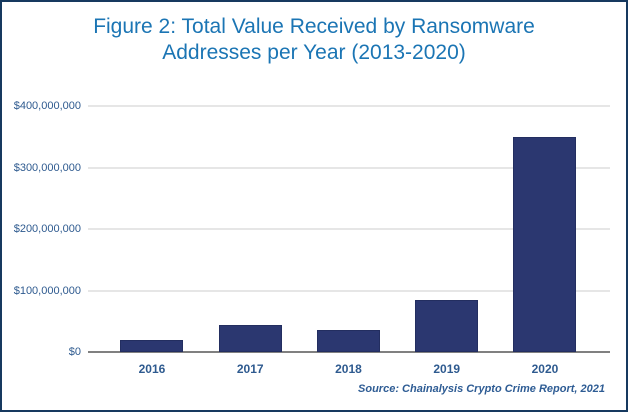 The height and width of the screenshot is (412, 628). What do you see at coordinates (47, 106) in the screenshot?
I see `y-axis-tick-label: $400,000,000` at bounding box center [47, 106].